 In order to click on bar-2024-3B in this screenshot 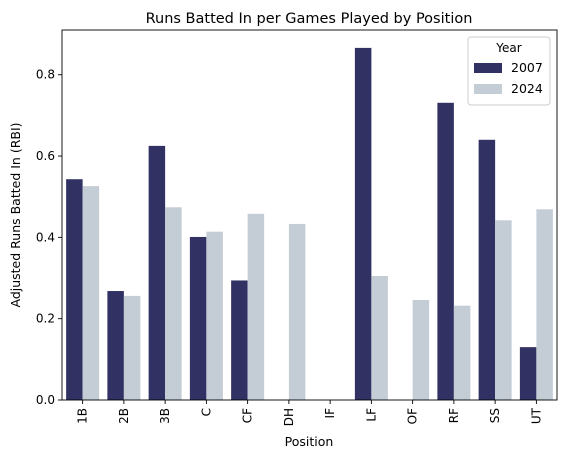, I will do `click(173, 303)`.